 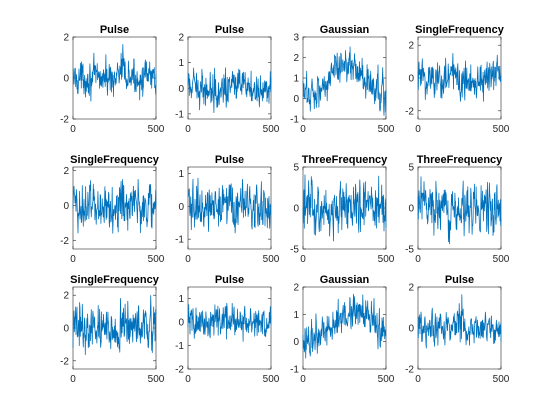 I want to click on subplot-10: Pulse -2 -1 0 1 0 500, so click(x=227, y=329).